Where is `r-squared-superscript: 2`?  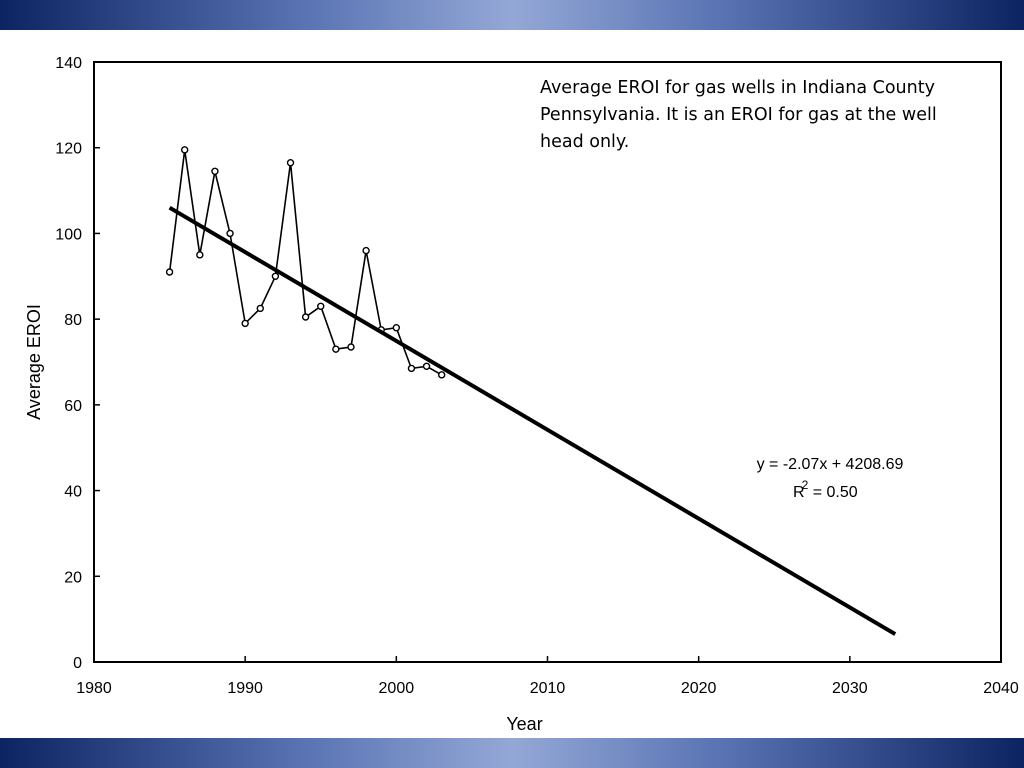 r-squared-superscript: 2 is located at coordinates (805, 485).